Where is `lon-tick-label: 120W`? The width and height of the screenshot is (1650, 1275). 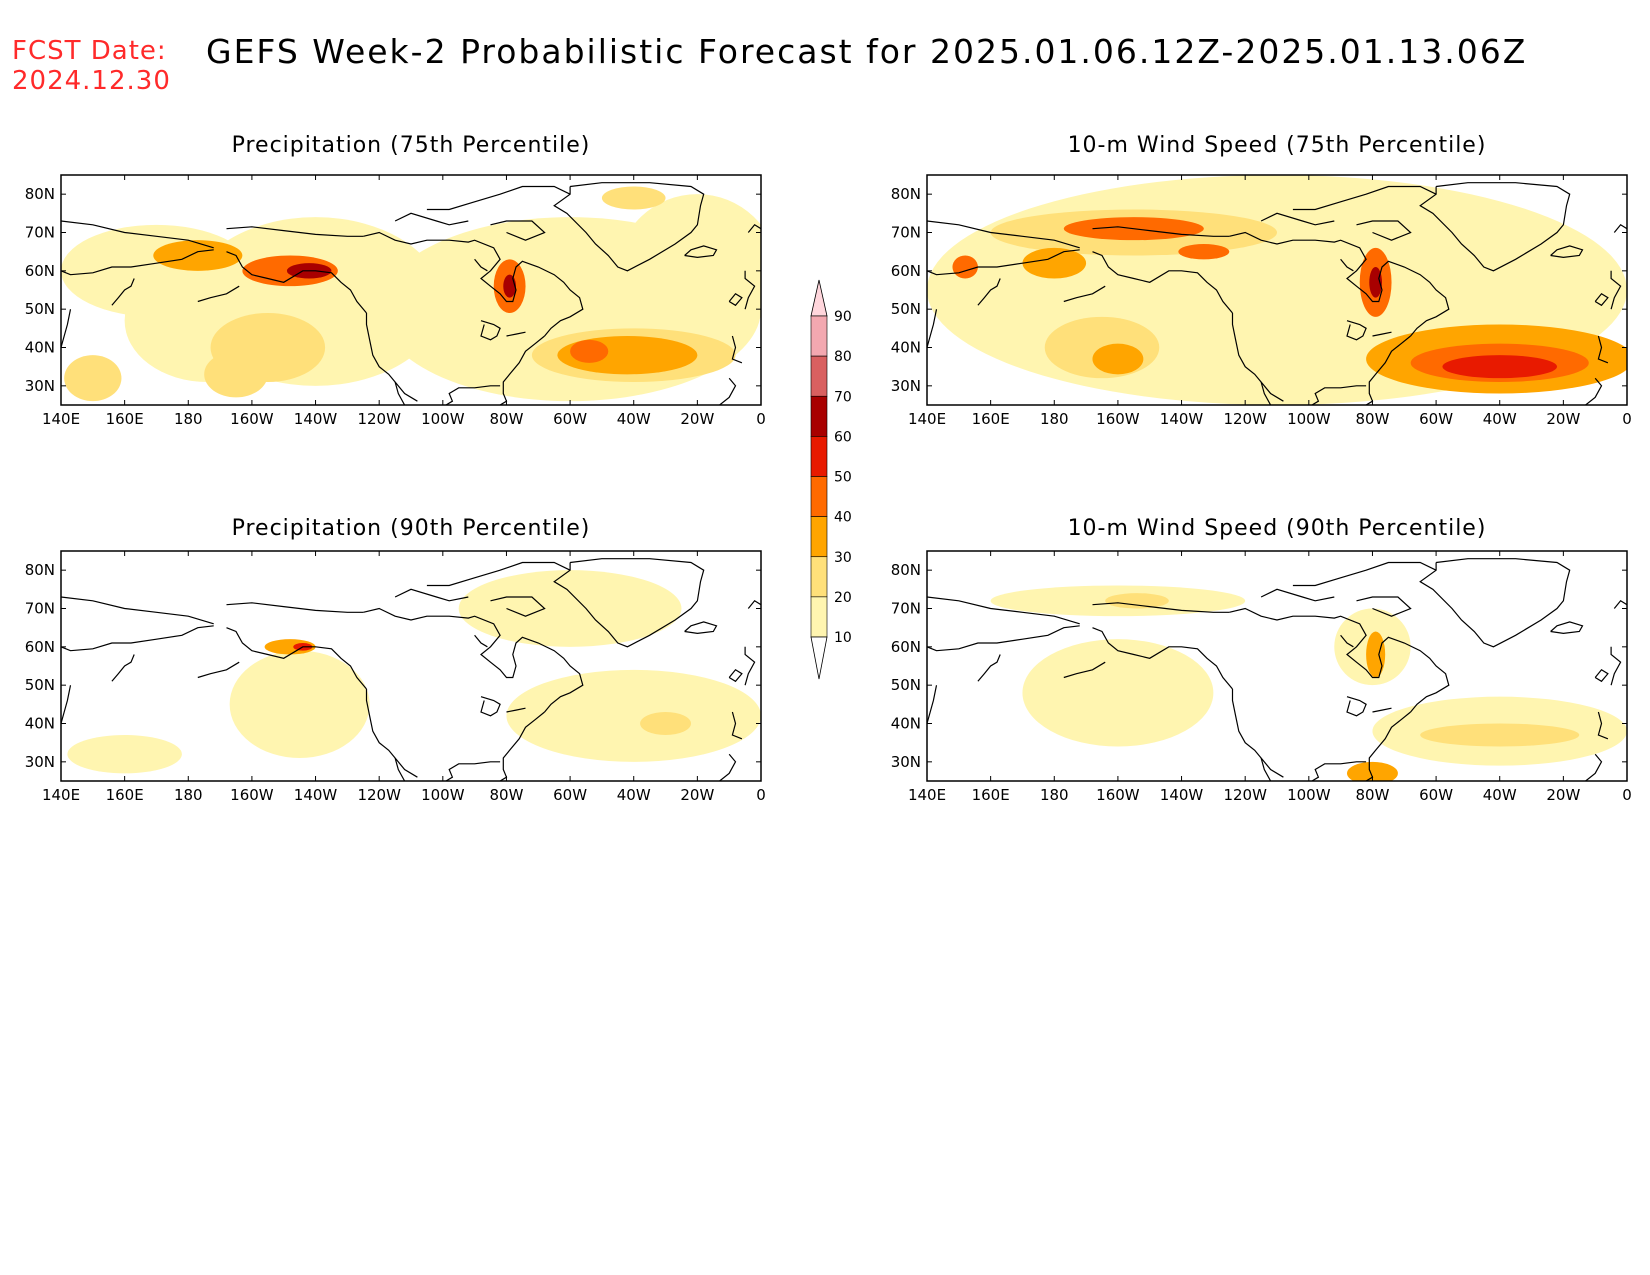
lon-tick-label: 120W is located at coordinates (379, 795).